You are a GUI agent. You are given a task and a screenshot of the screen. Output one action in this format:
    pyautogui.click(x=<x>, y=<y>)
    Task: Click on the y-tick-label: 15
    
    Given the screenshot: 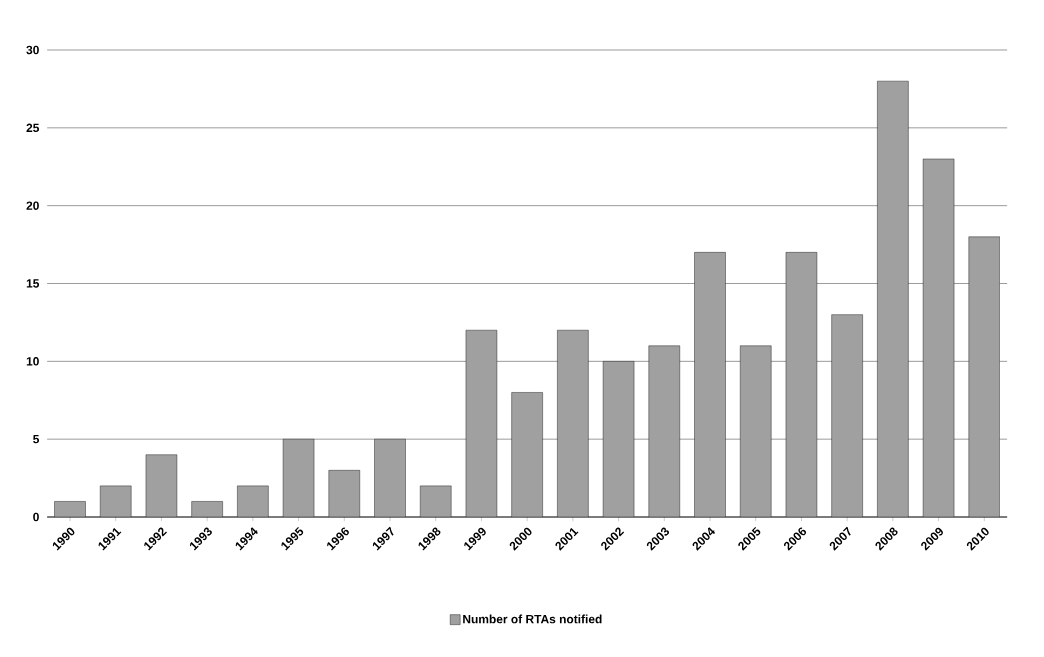 What is the action you would take?
    pyautogui.click(x=33, y=283)
    